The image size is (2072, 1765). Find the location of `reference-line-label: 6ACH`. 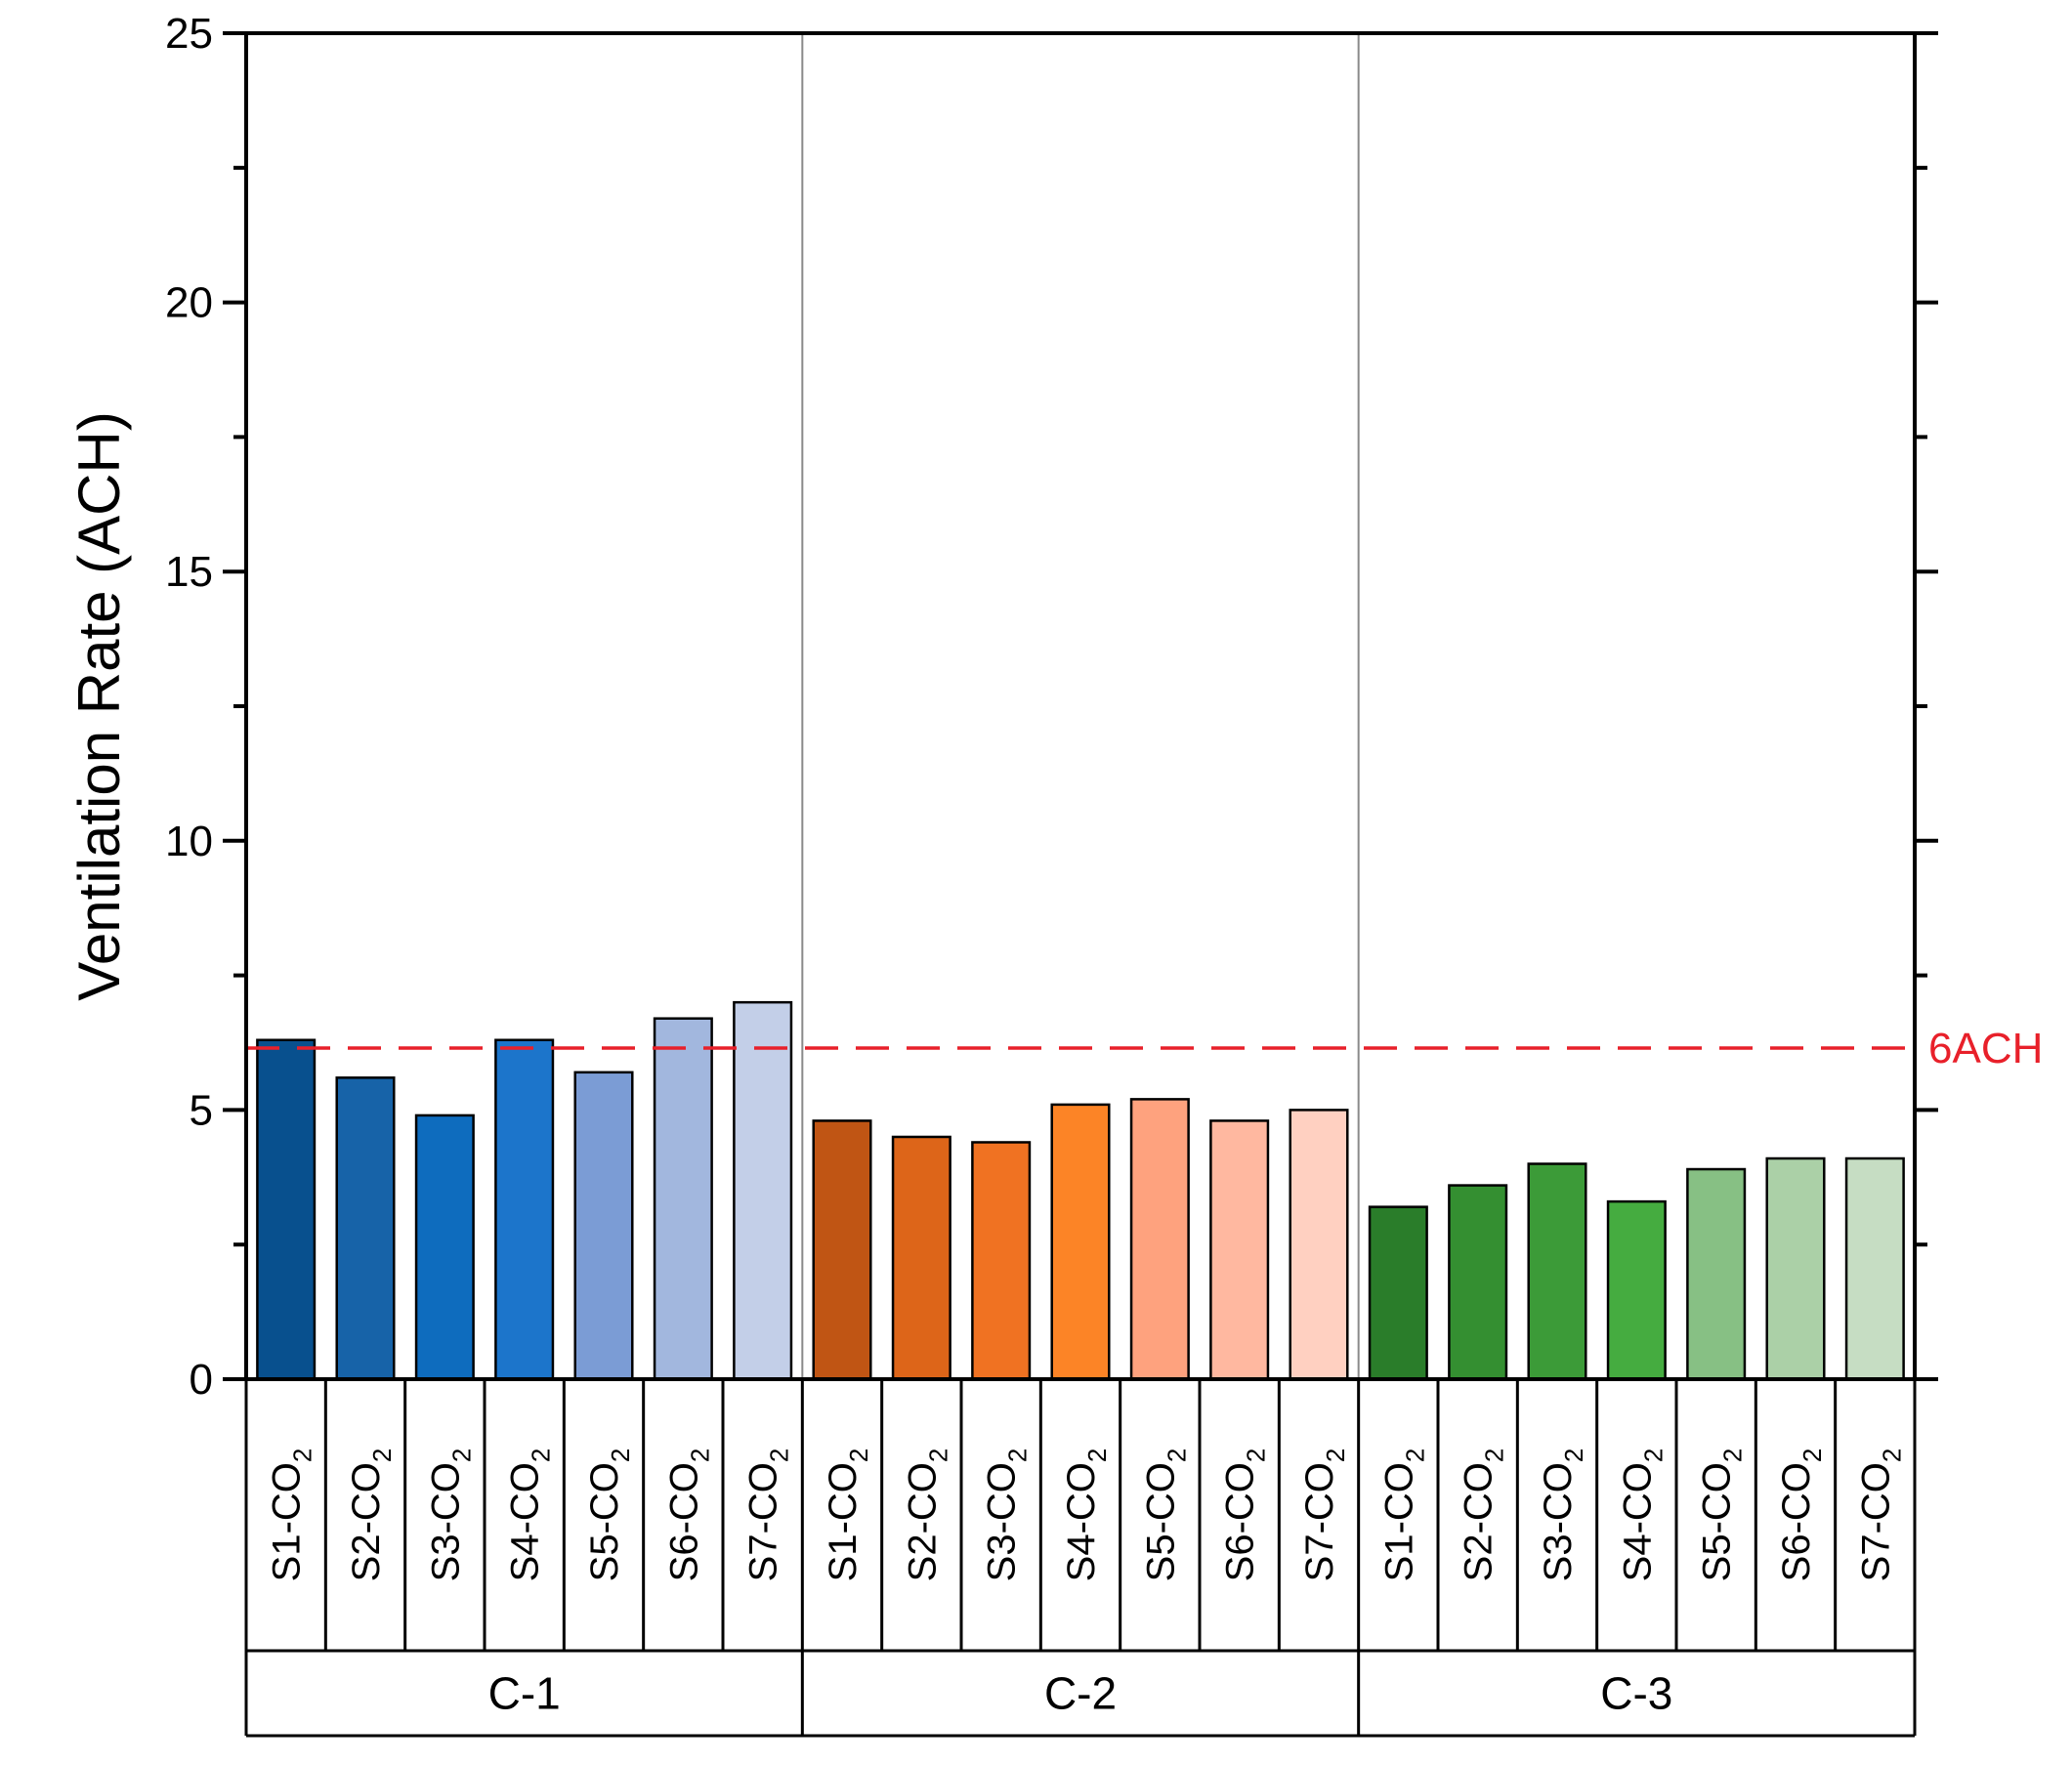

reference-line-label: 6ACH is located at coordinates (1985, 1048).